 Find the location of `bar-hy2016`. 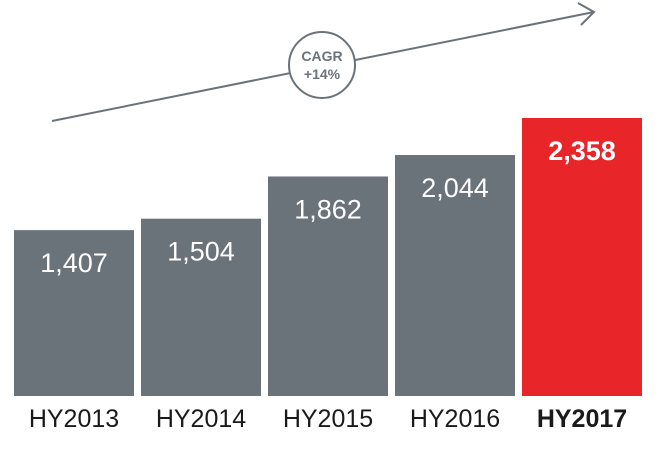

bar-hy2016 is located at coordinates (455, 275).